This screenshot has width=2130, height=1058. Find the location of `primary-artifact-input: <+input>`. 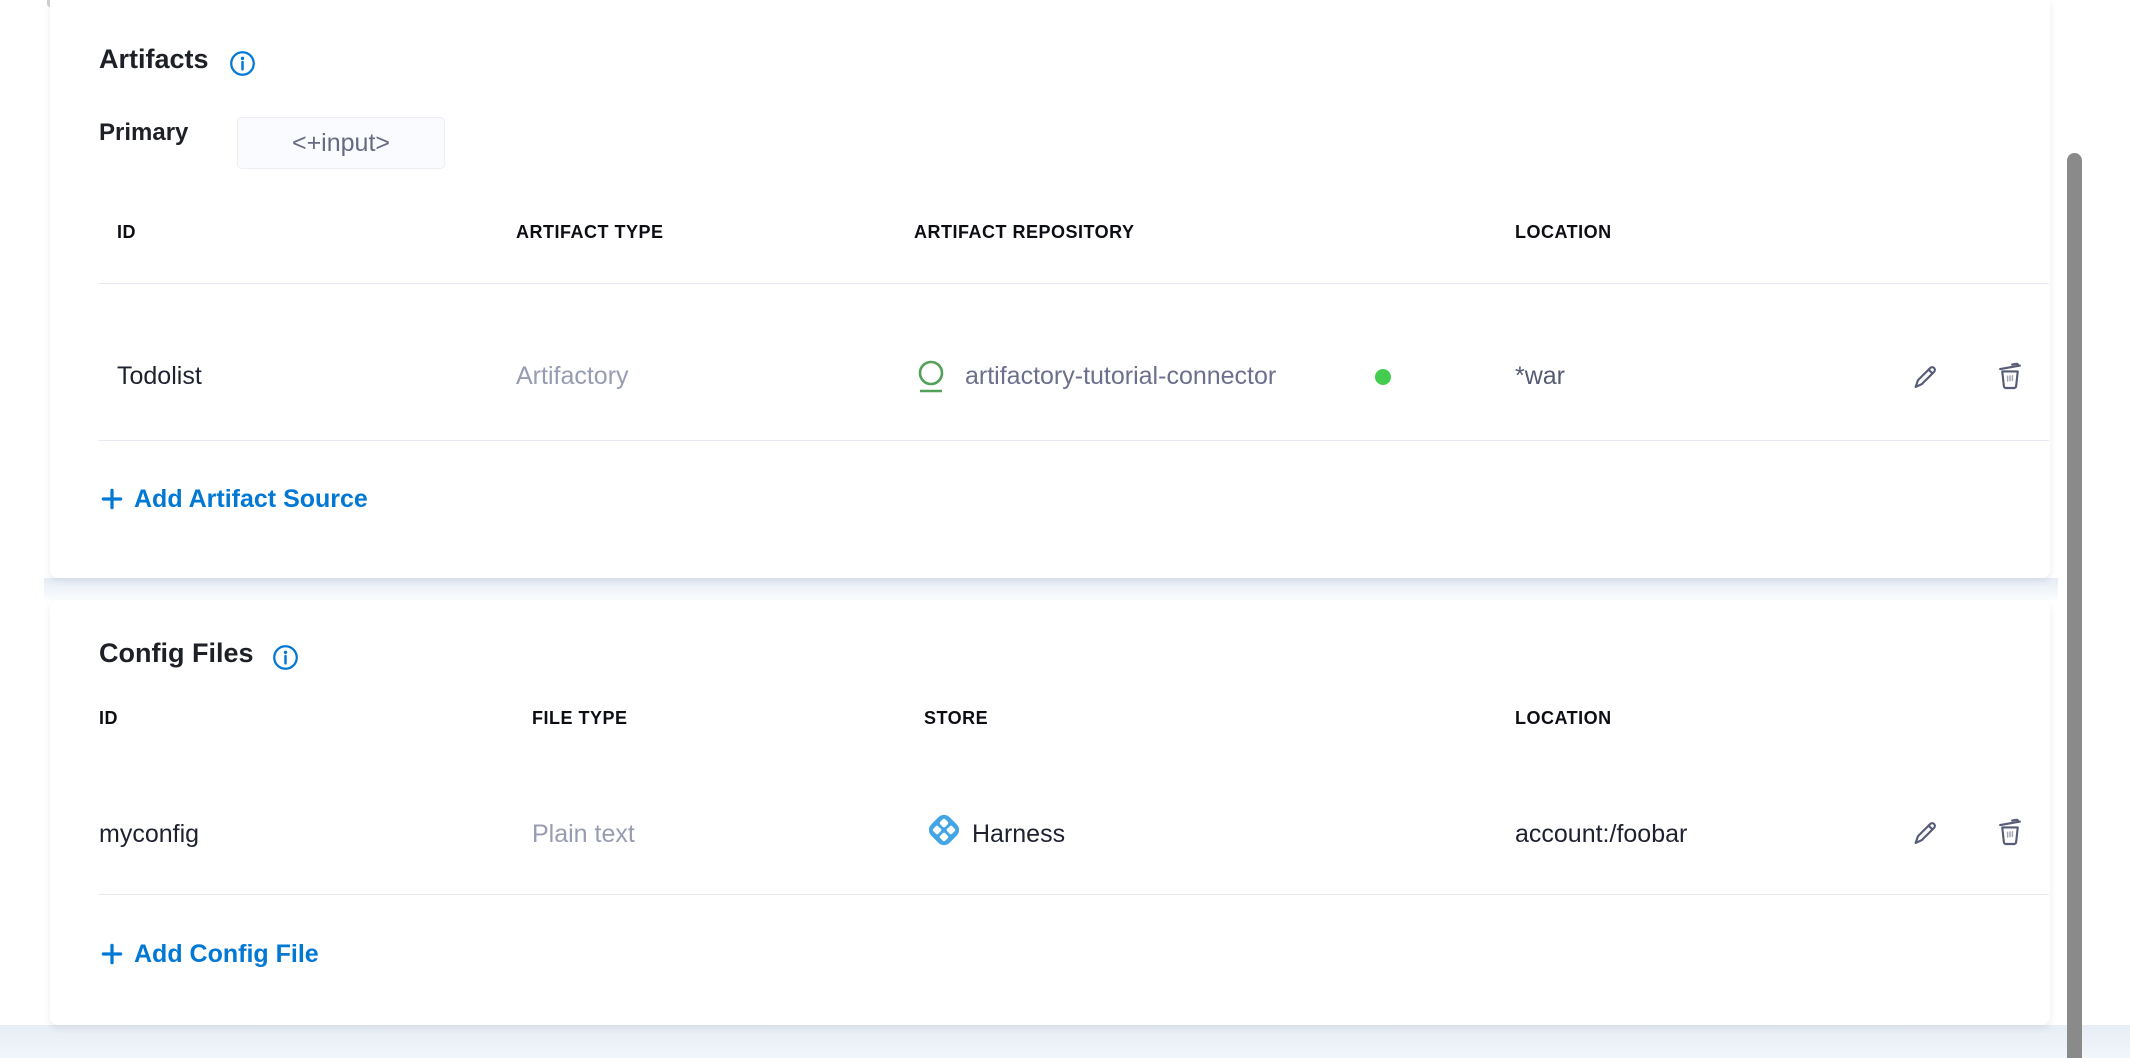

primary-artifact-input: <+input> is located at coordinates (341, 143).